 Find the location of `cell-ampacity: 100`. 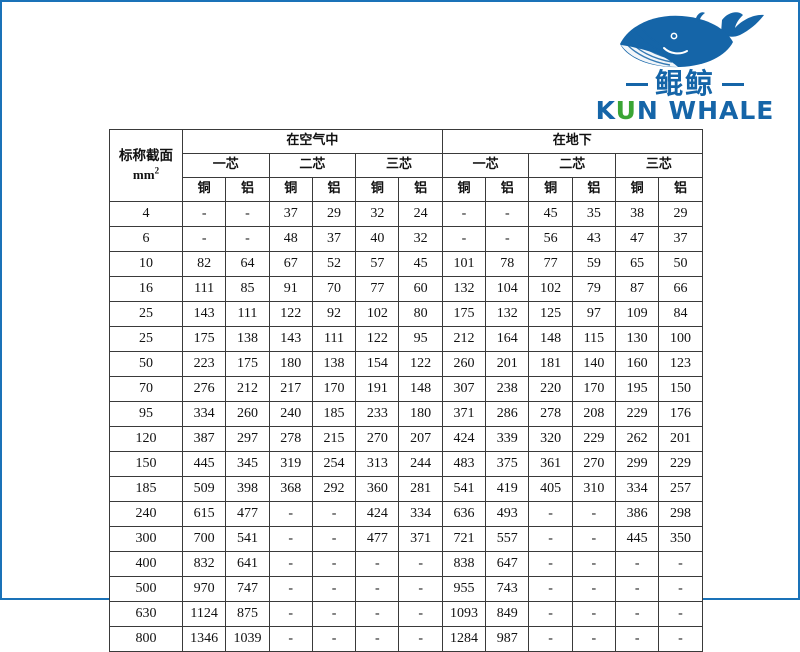

cell-ampacity: 100 is located at coordinates (680, 339).